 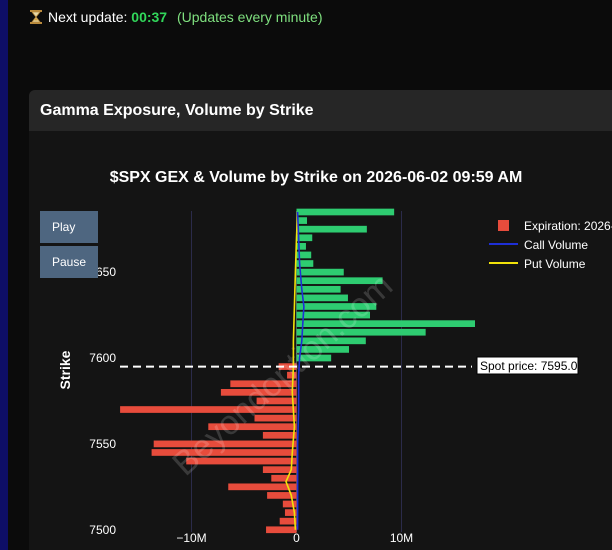 I want to click on hourglass-icon, so click(x=36, y=17).